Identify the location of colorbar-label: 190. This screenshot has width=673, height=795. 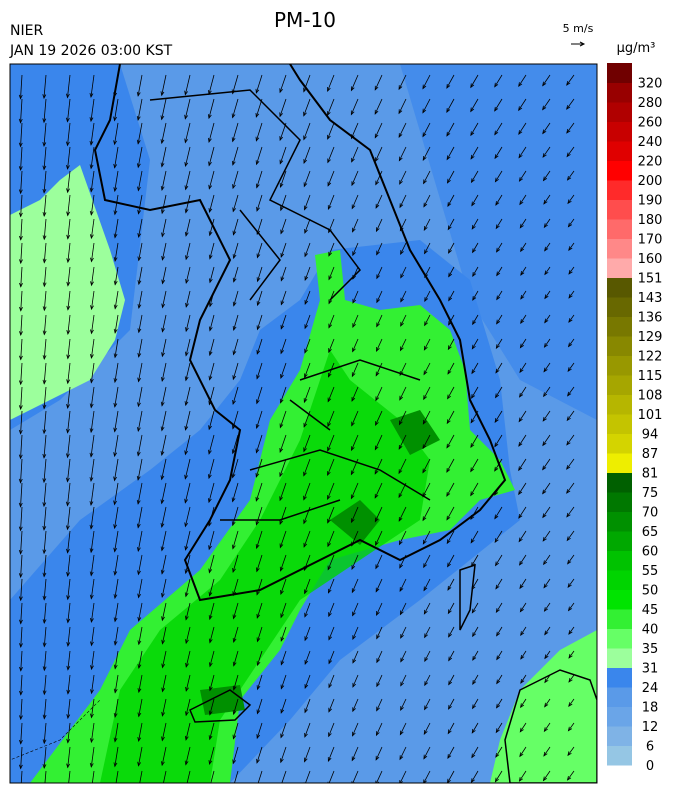
(650, 201).